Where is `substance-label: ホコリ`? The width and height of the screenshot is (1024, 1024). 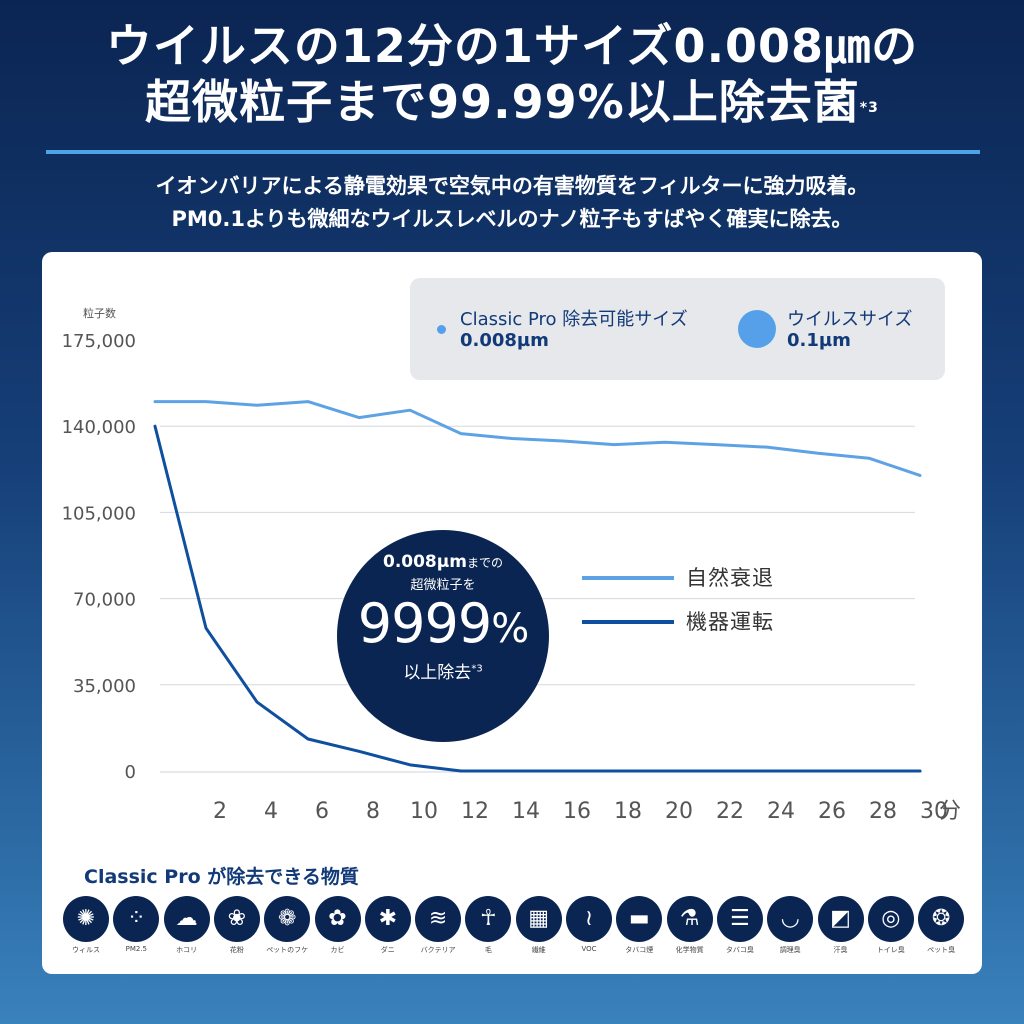
substance-label: ホコリ is located at coordinates (187, 950).